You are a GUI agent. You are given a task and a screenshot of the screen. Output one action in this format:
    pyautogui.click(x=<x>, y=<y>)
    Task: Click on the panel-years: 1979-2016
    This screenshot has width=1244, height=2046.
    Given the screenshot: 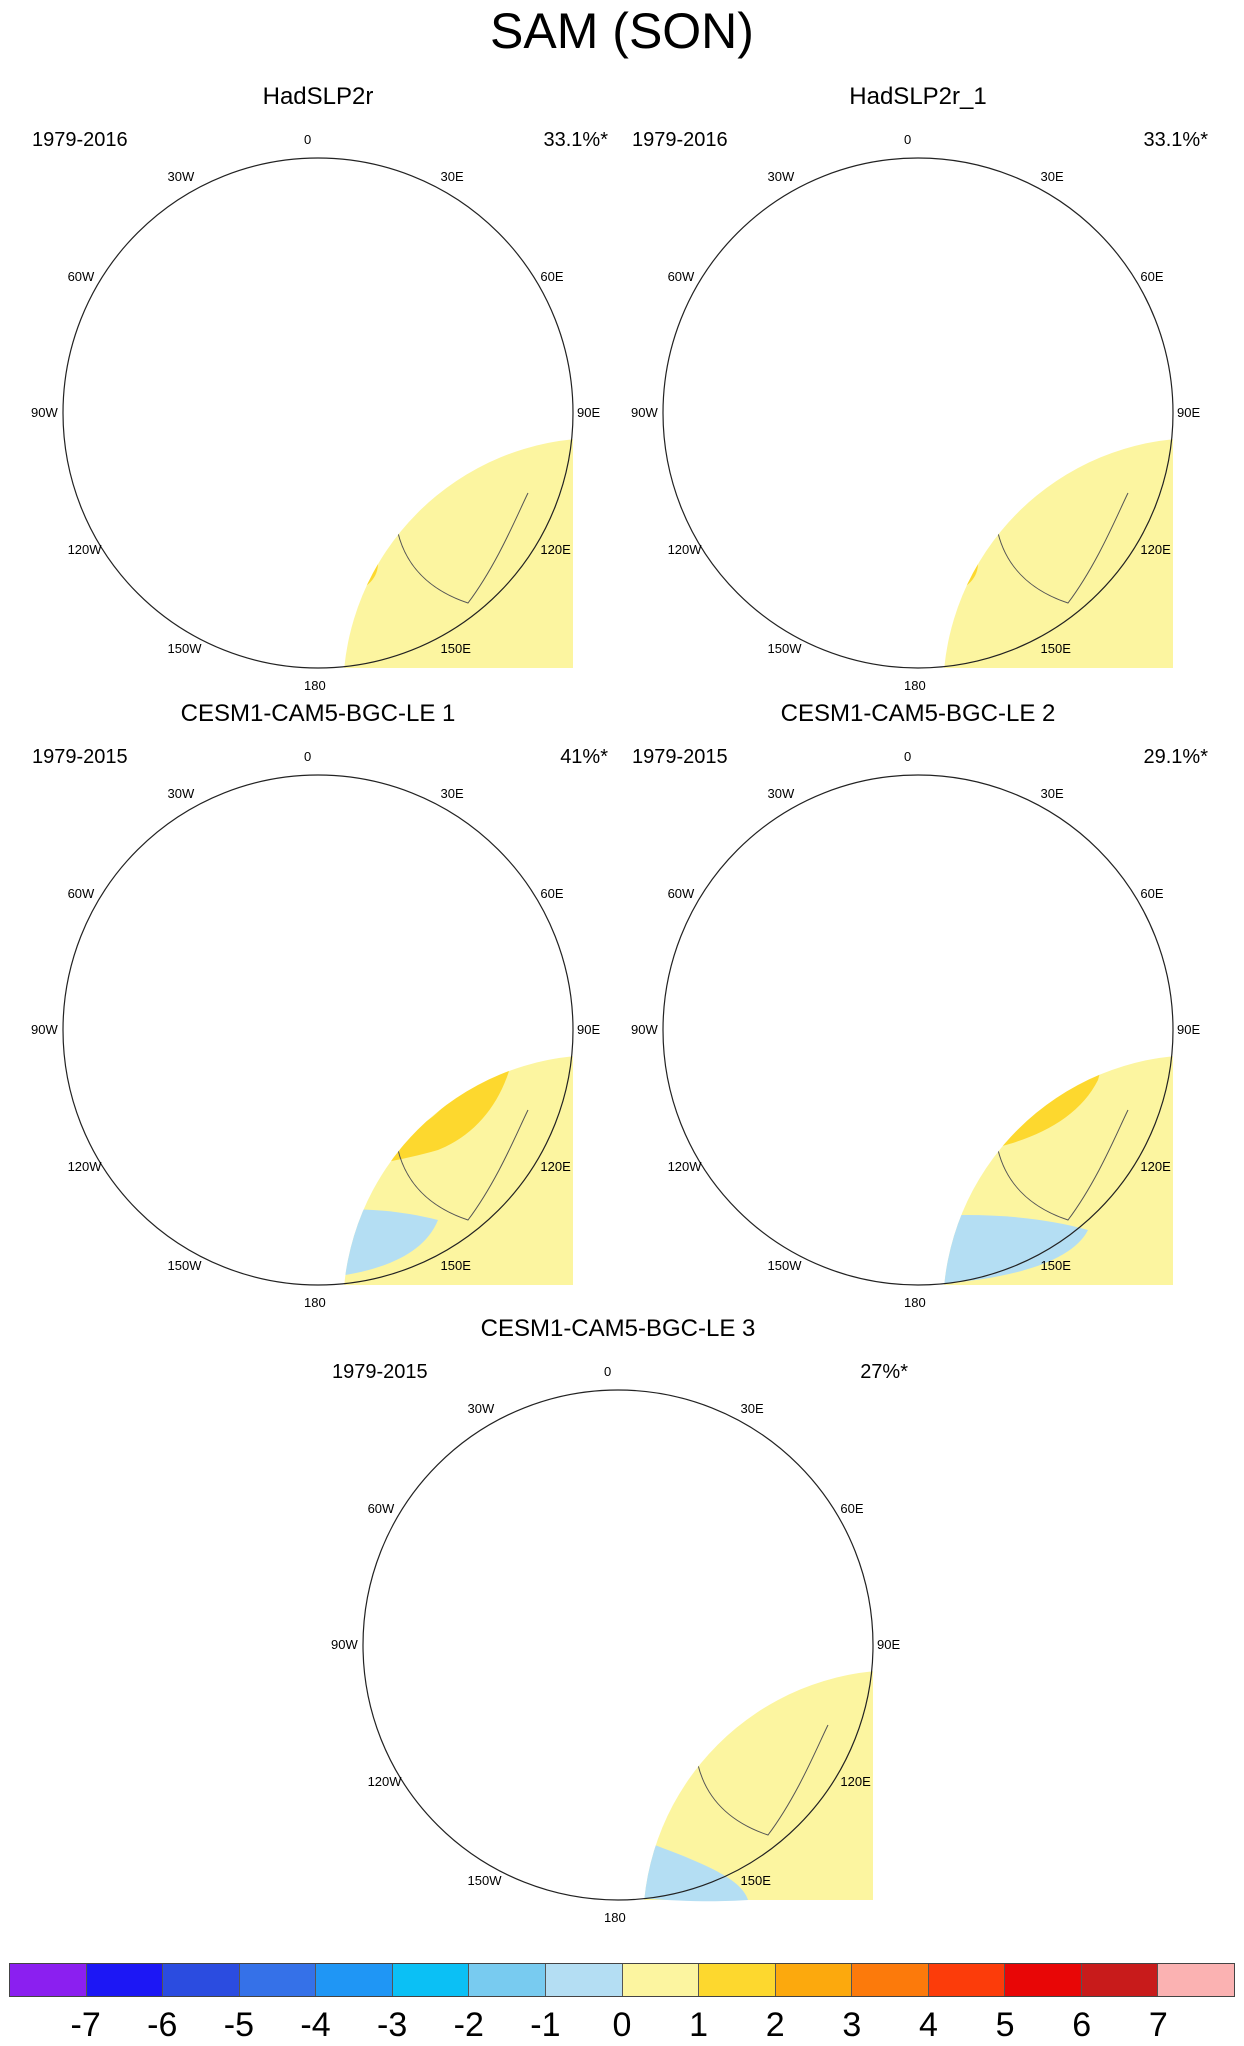 What is the action you would take?
    pyautogui.click(x=680, y=140)
    